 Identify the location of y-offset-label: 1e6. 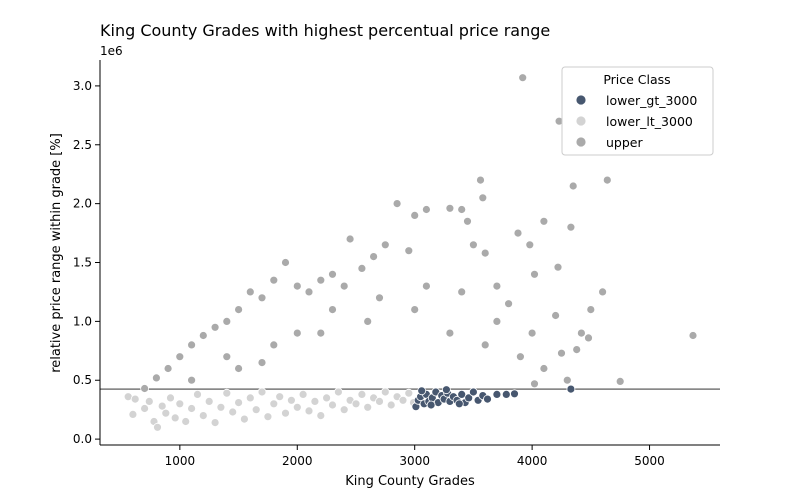
(111, 51).